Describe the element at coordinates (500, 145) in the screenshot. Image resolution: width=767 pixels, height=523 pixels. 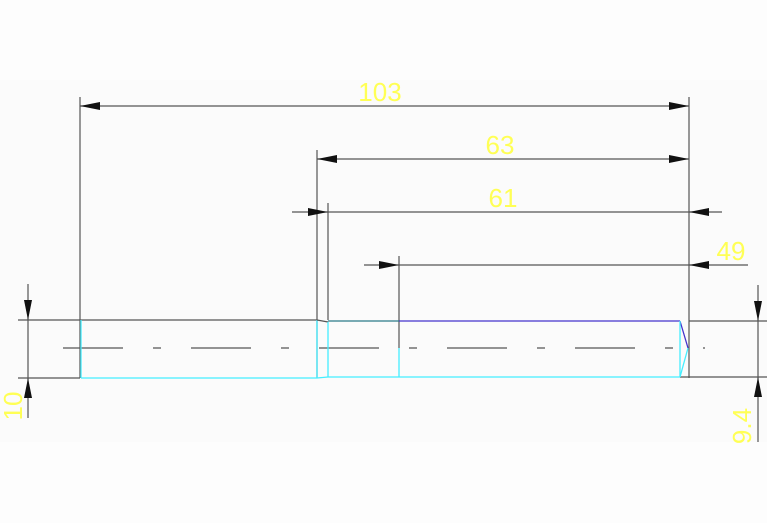
I see `svg-text: 63` at that location.